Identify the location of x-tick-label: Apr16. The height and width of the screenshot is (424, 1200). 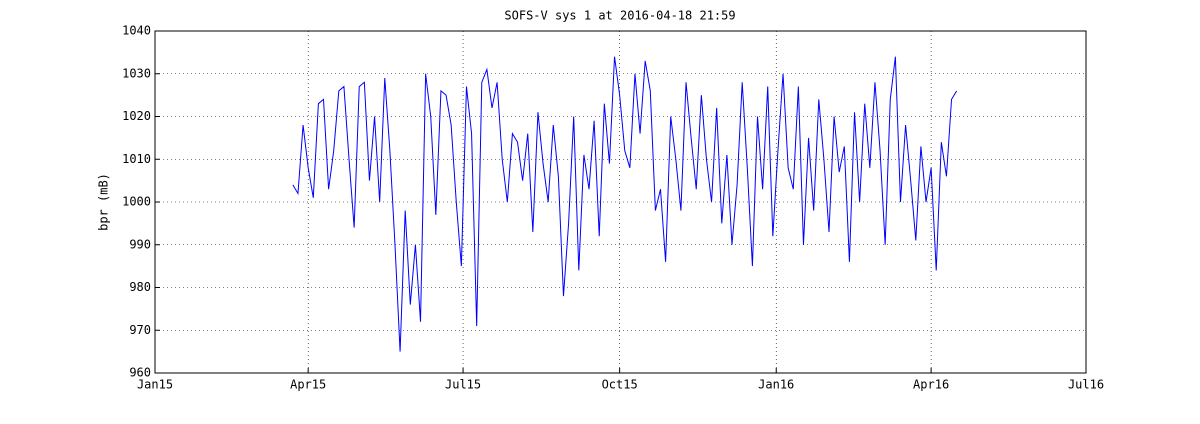
(931, 385).